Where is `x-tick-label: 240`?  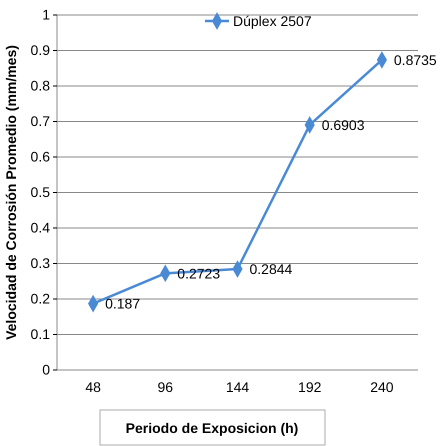
x-tick-label: 240 is located at coordinates (382, 386).